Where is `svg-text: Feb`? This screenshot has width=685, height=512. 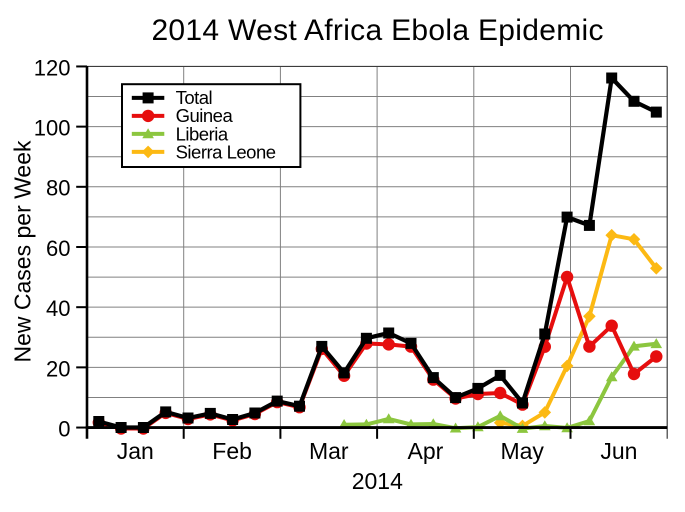 svg-text: Feb is located at coordinates (232, 451).